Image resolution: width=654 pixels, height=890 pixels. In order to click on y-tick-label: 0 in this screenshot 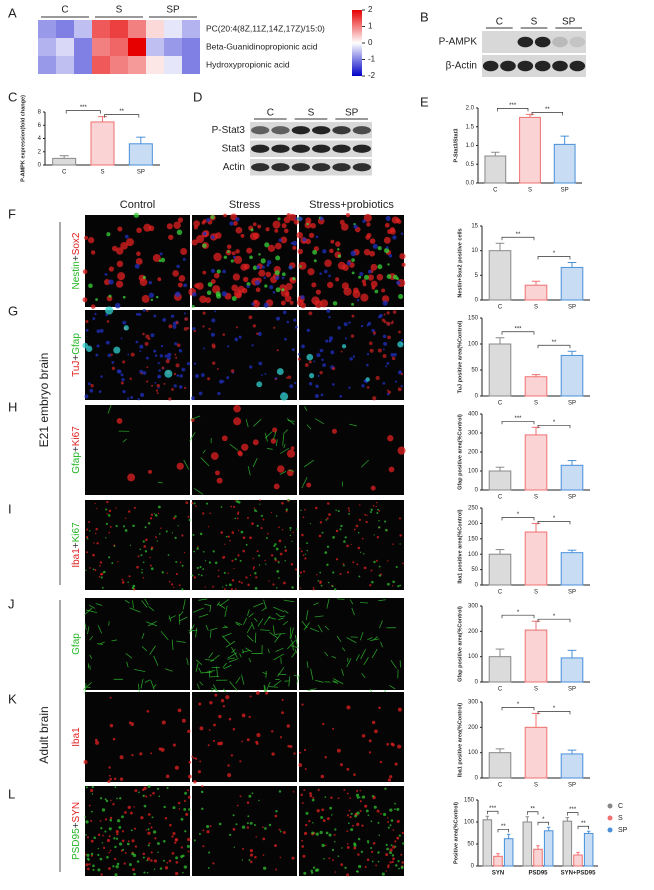, I will do `click(477, 586)`.